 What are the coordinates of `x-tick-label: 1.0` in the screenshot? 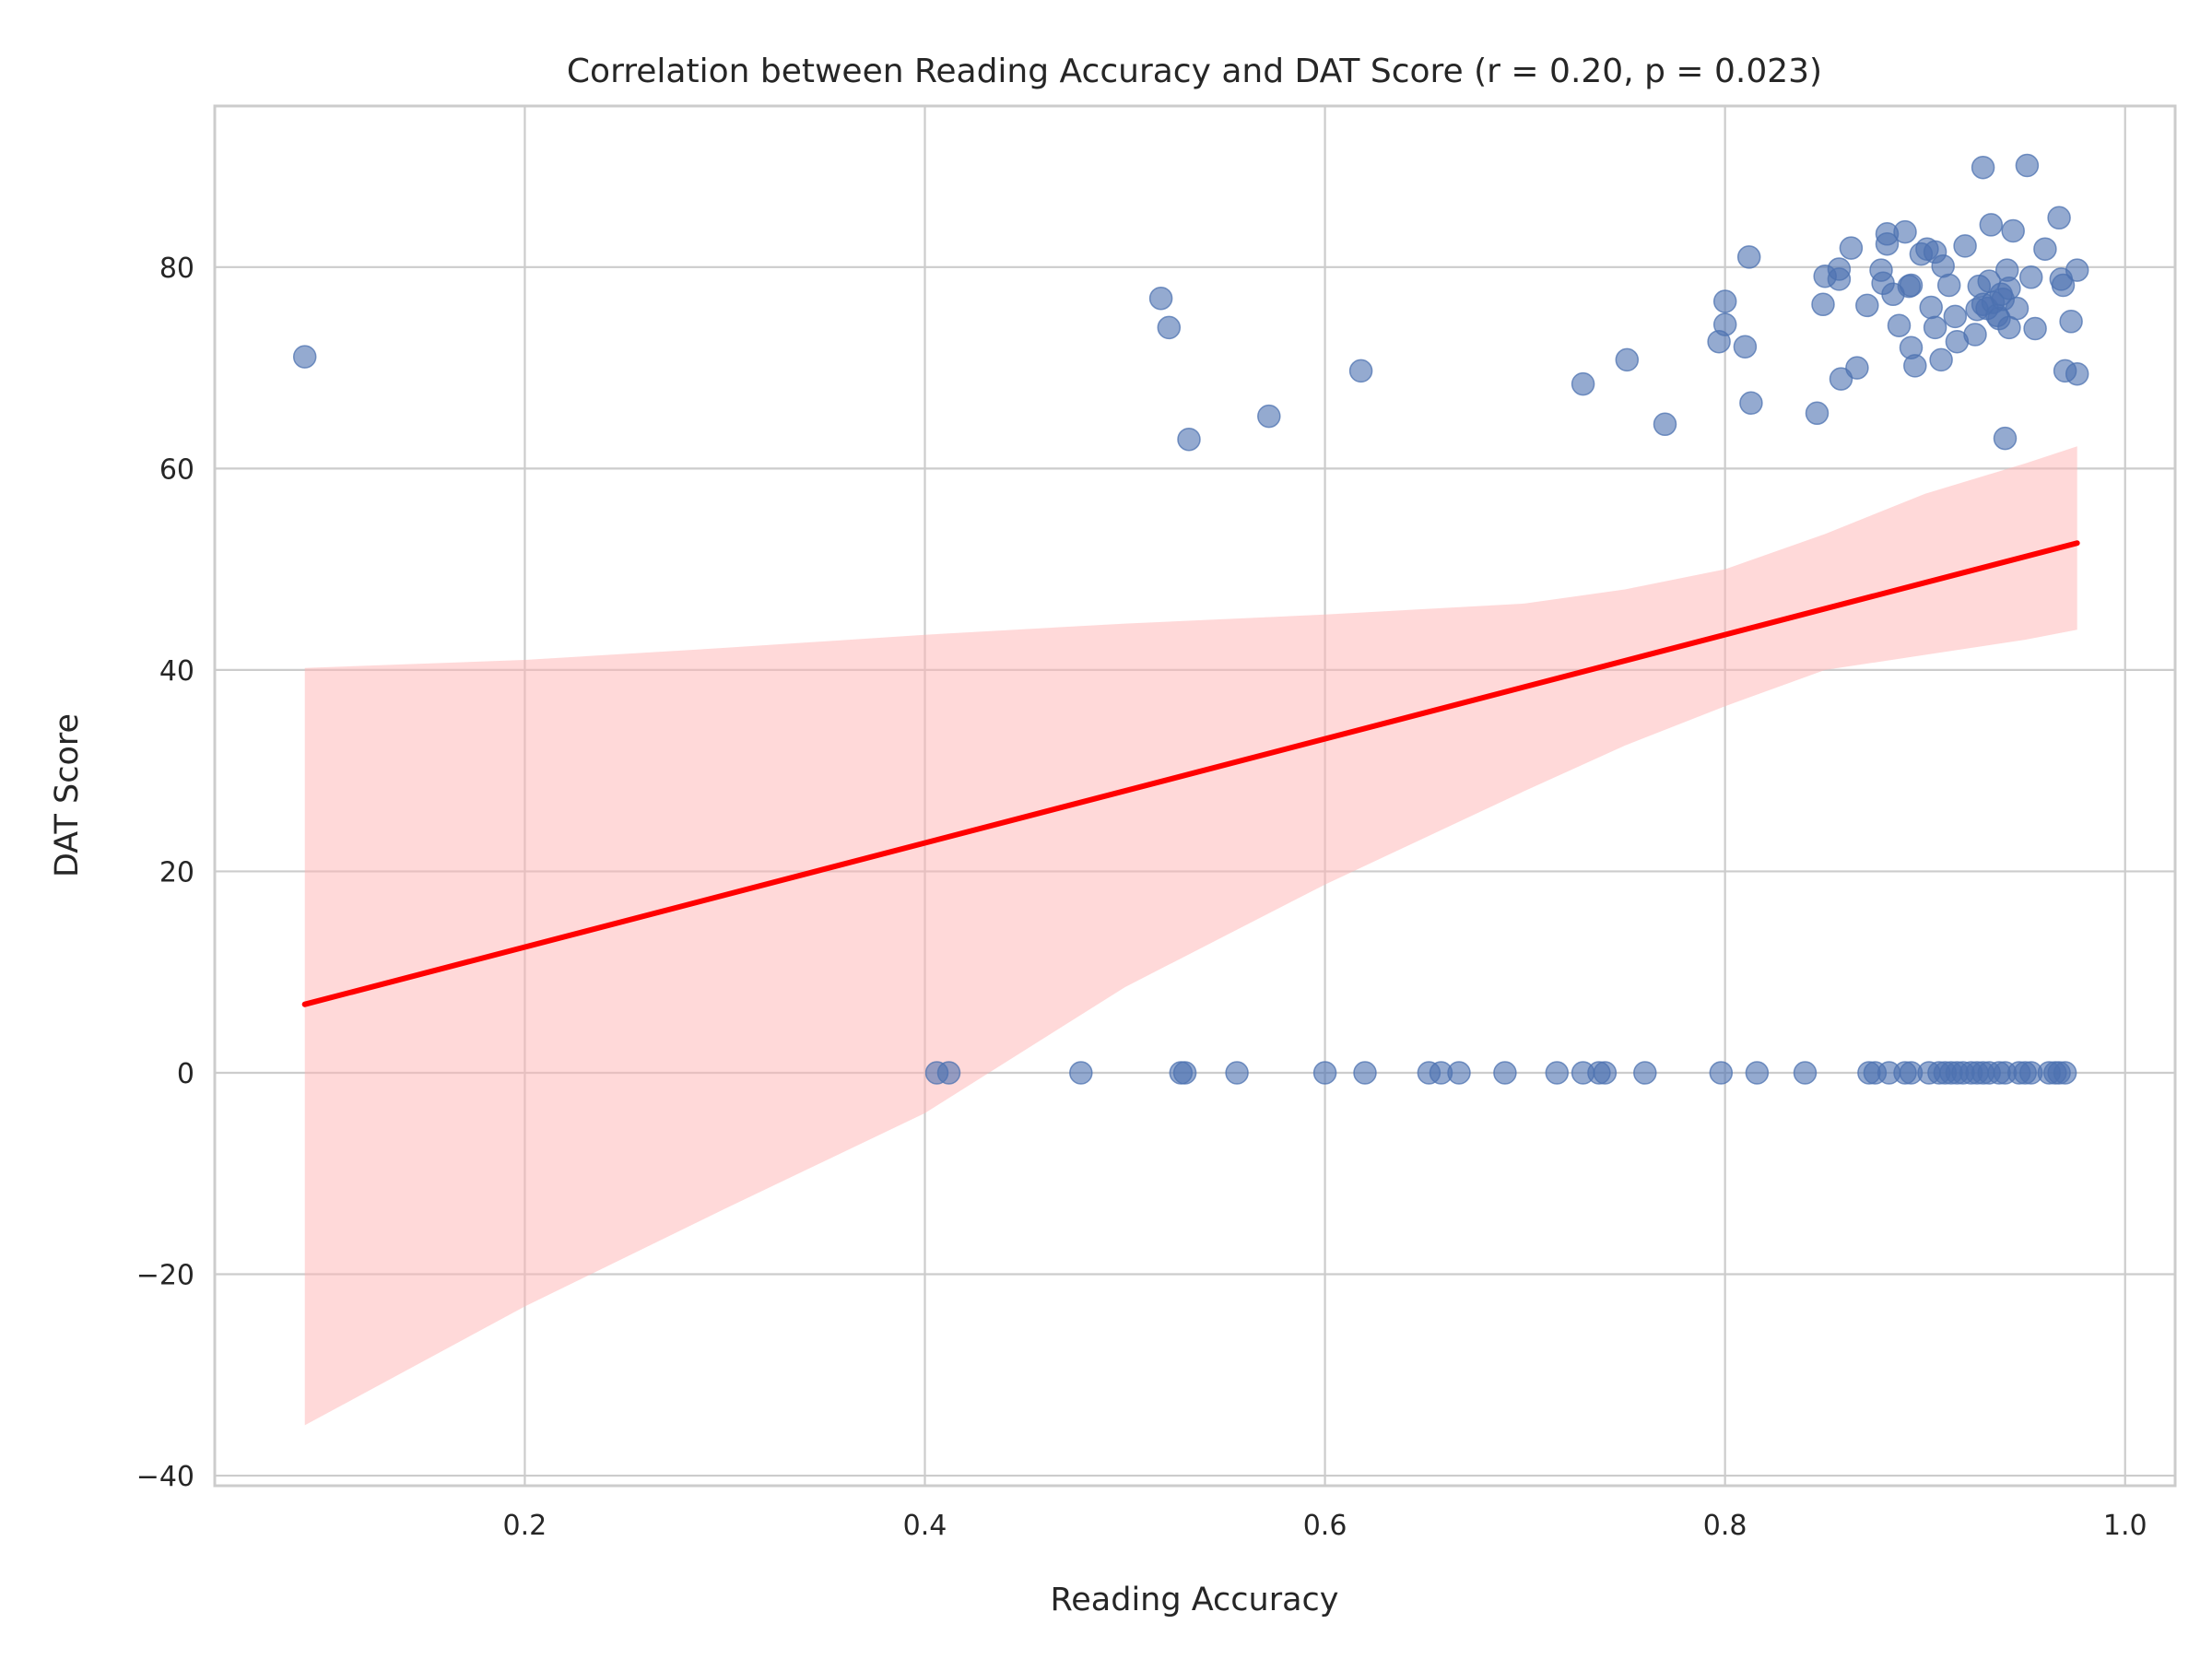 It's located at (2125, 1526).